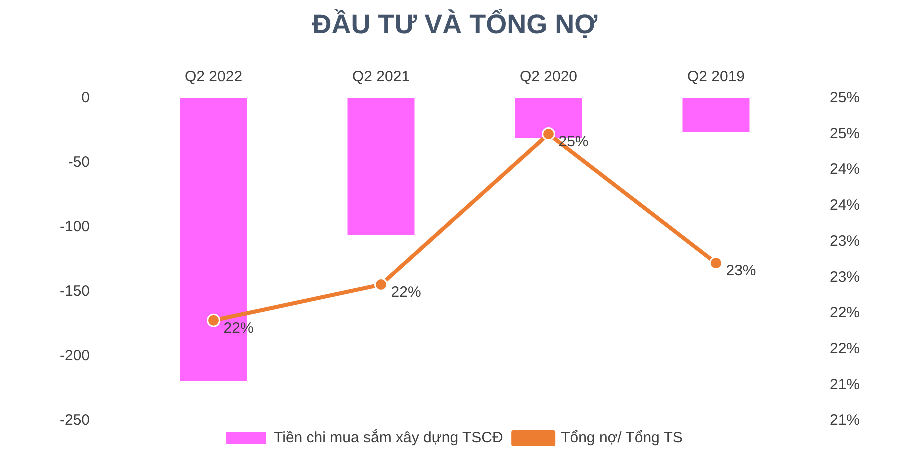 This screenshot has height=470, width=900. I want to click on x-tick-label: Q2 2021, so click(381, 77).